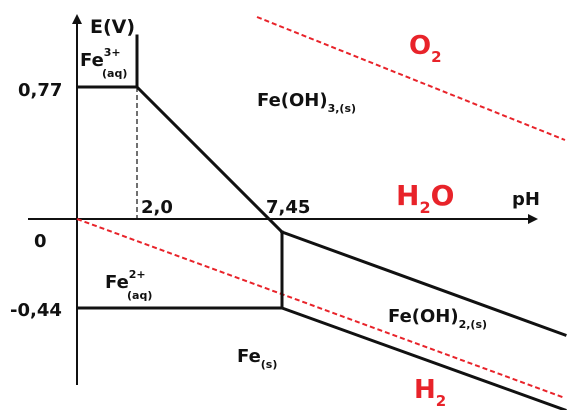  I want to click on x-tick-745: 7,45, so click(288, 207).